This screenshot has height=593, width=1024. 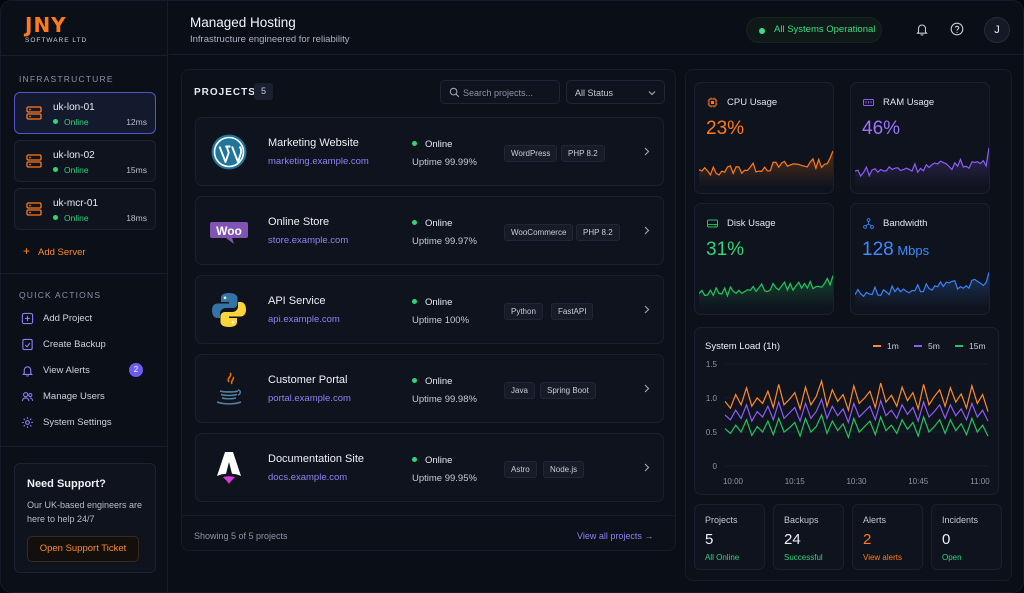 I want to click on metric-unit: Mbps, so click(x=911, y=250).